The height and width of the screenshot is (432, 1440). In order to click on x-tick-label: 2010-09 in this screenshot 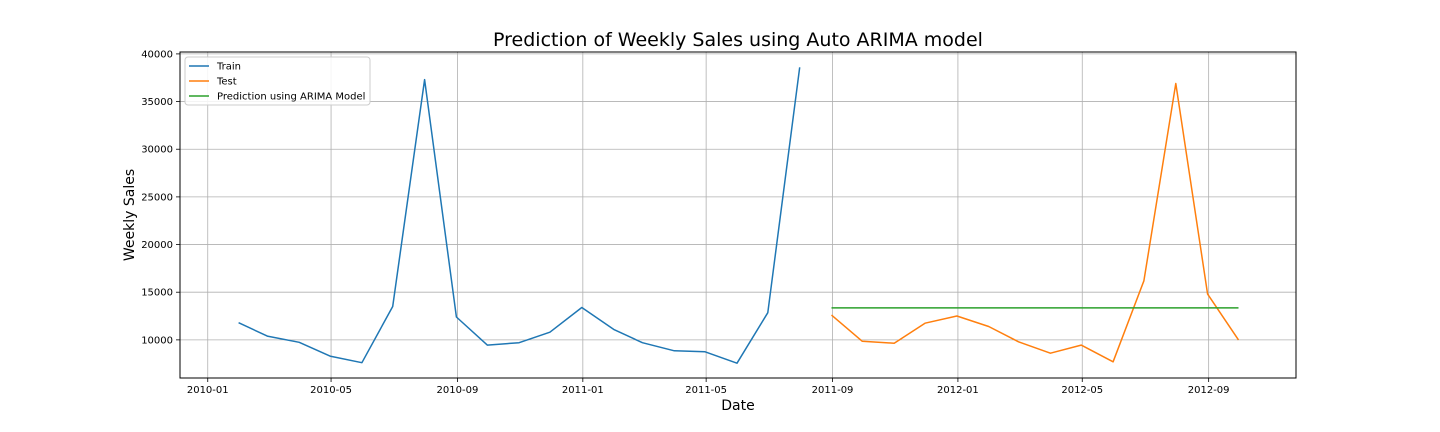, I will do `click(458, 390)`.